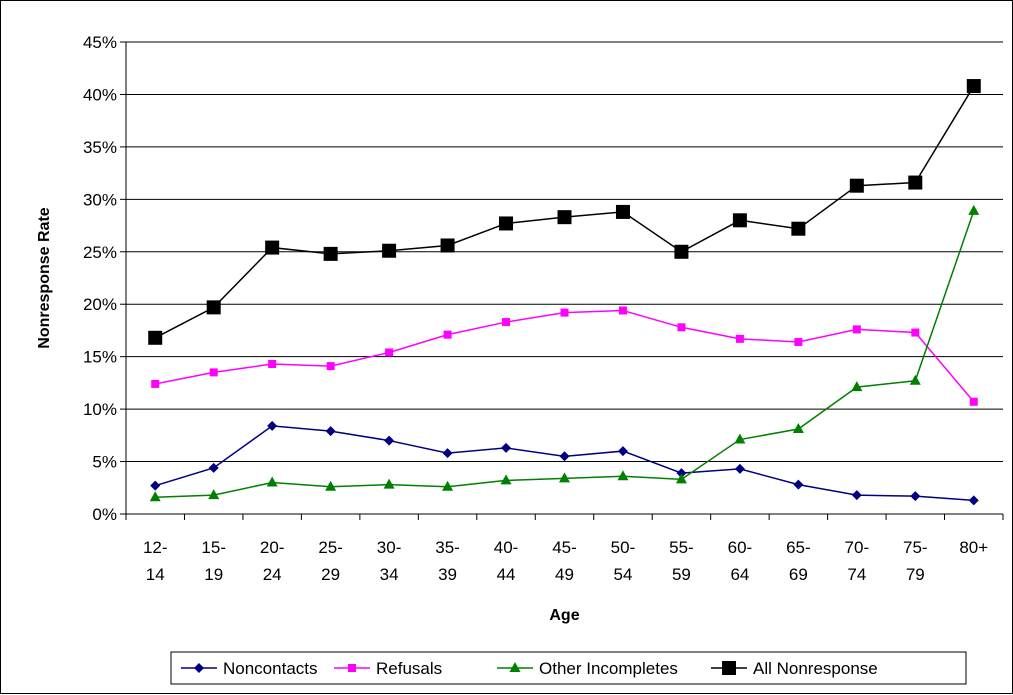  What do you see at coordinates (213, 561) in the screenshot?
I see `x-tick-label: 15-19` at bounding box center [213, 561].